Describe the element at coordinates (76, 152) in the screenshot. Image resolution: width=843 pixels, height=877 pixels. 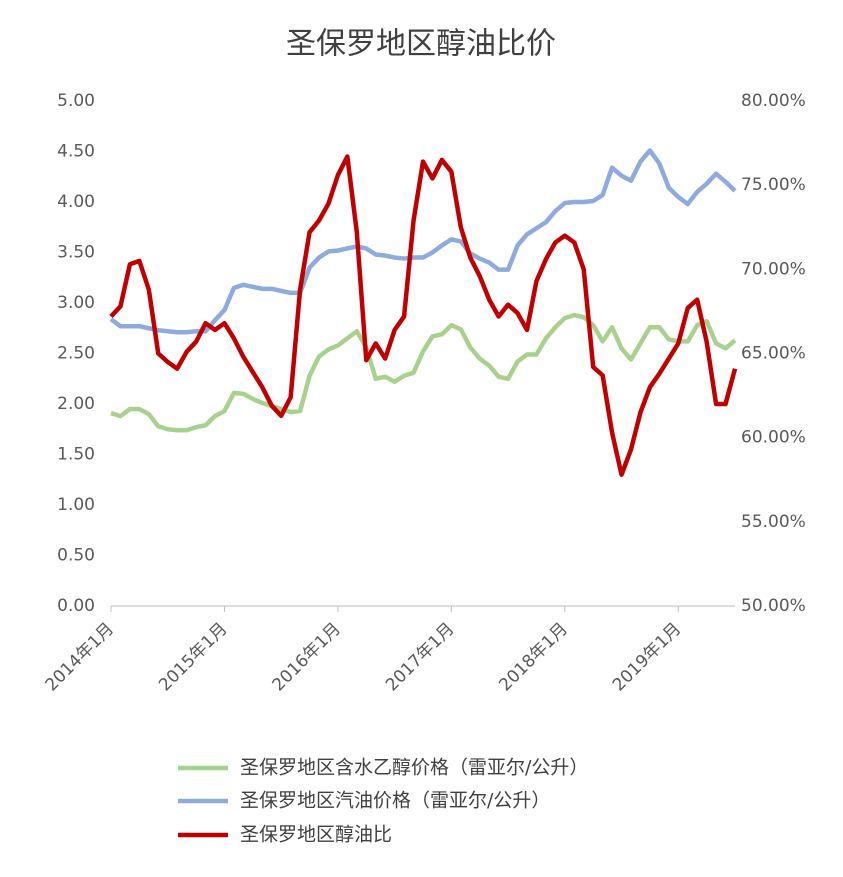
I see `y-tick-label: 4.50` at that location.